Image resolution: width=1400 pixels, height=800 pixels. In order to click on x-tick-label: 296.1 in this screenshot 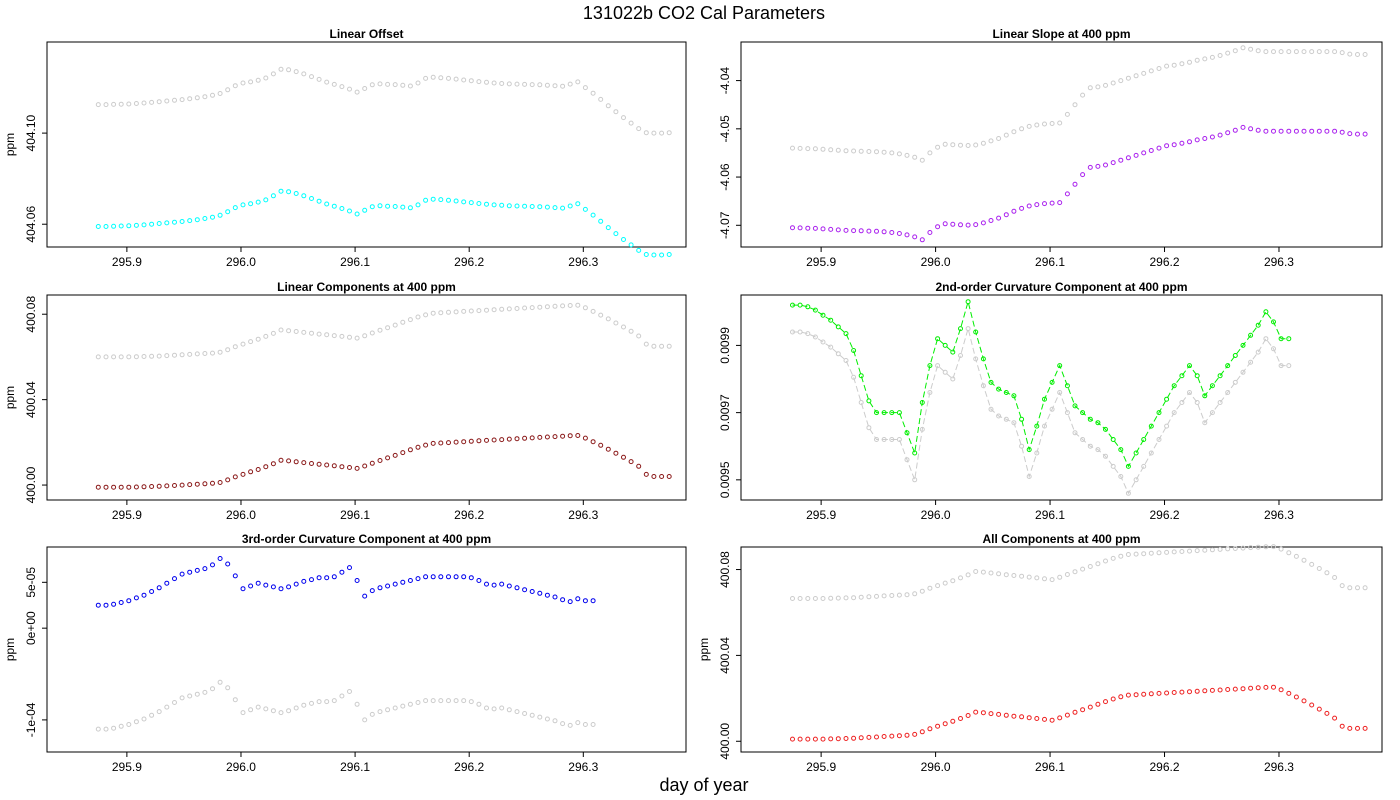, I will do `click(1050, 767)`.